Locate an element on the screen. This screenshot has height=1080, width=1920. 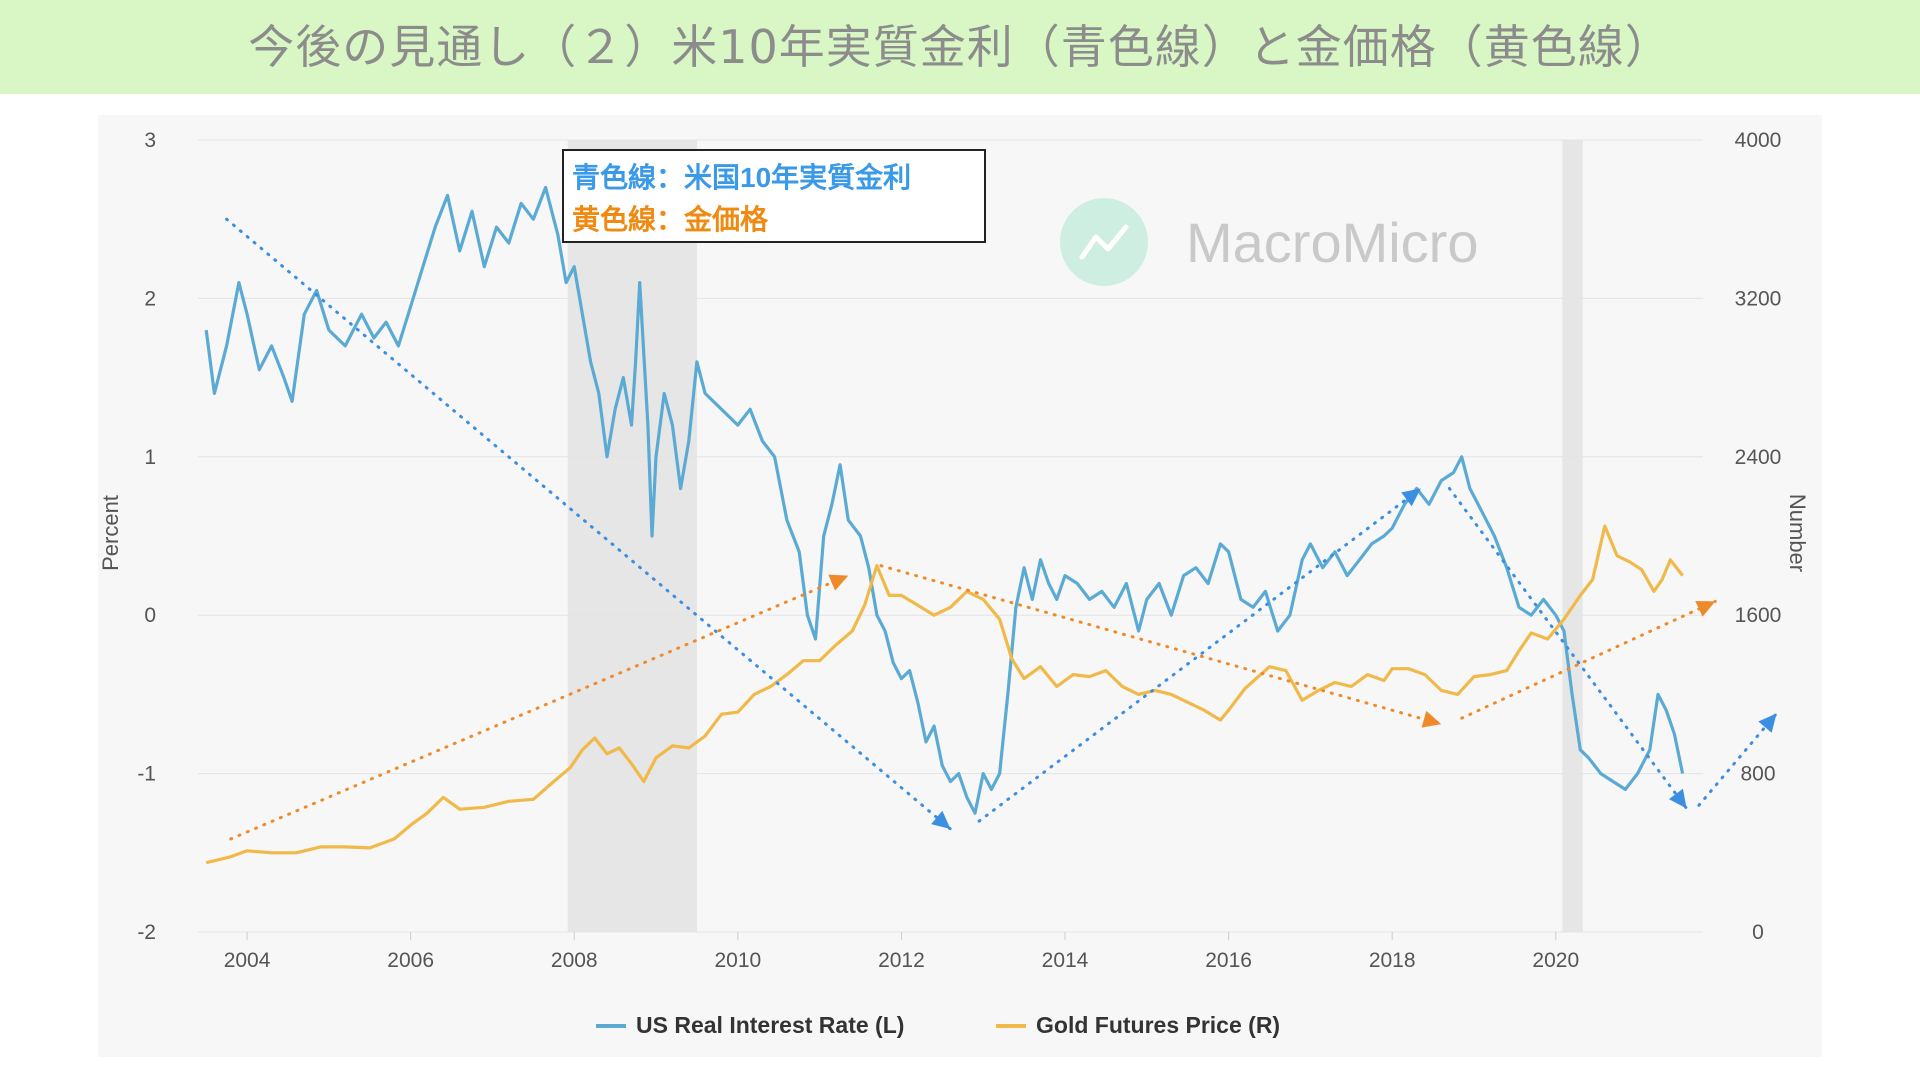
x-tick-label: 2020 is located at coordinates (1555, 960).